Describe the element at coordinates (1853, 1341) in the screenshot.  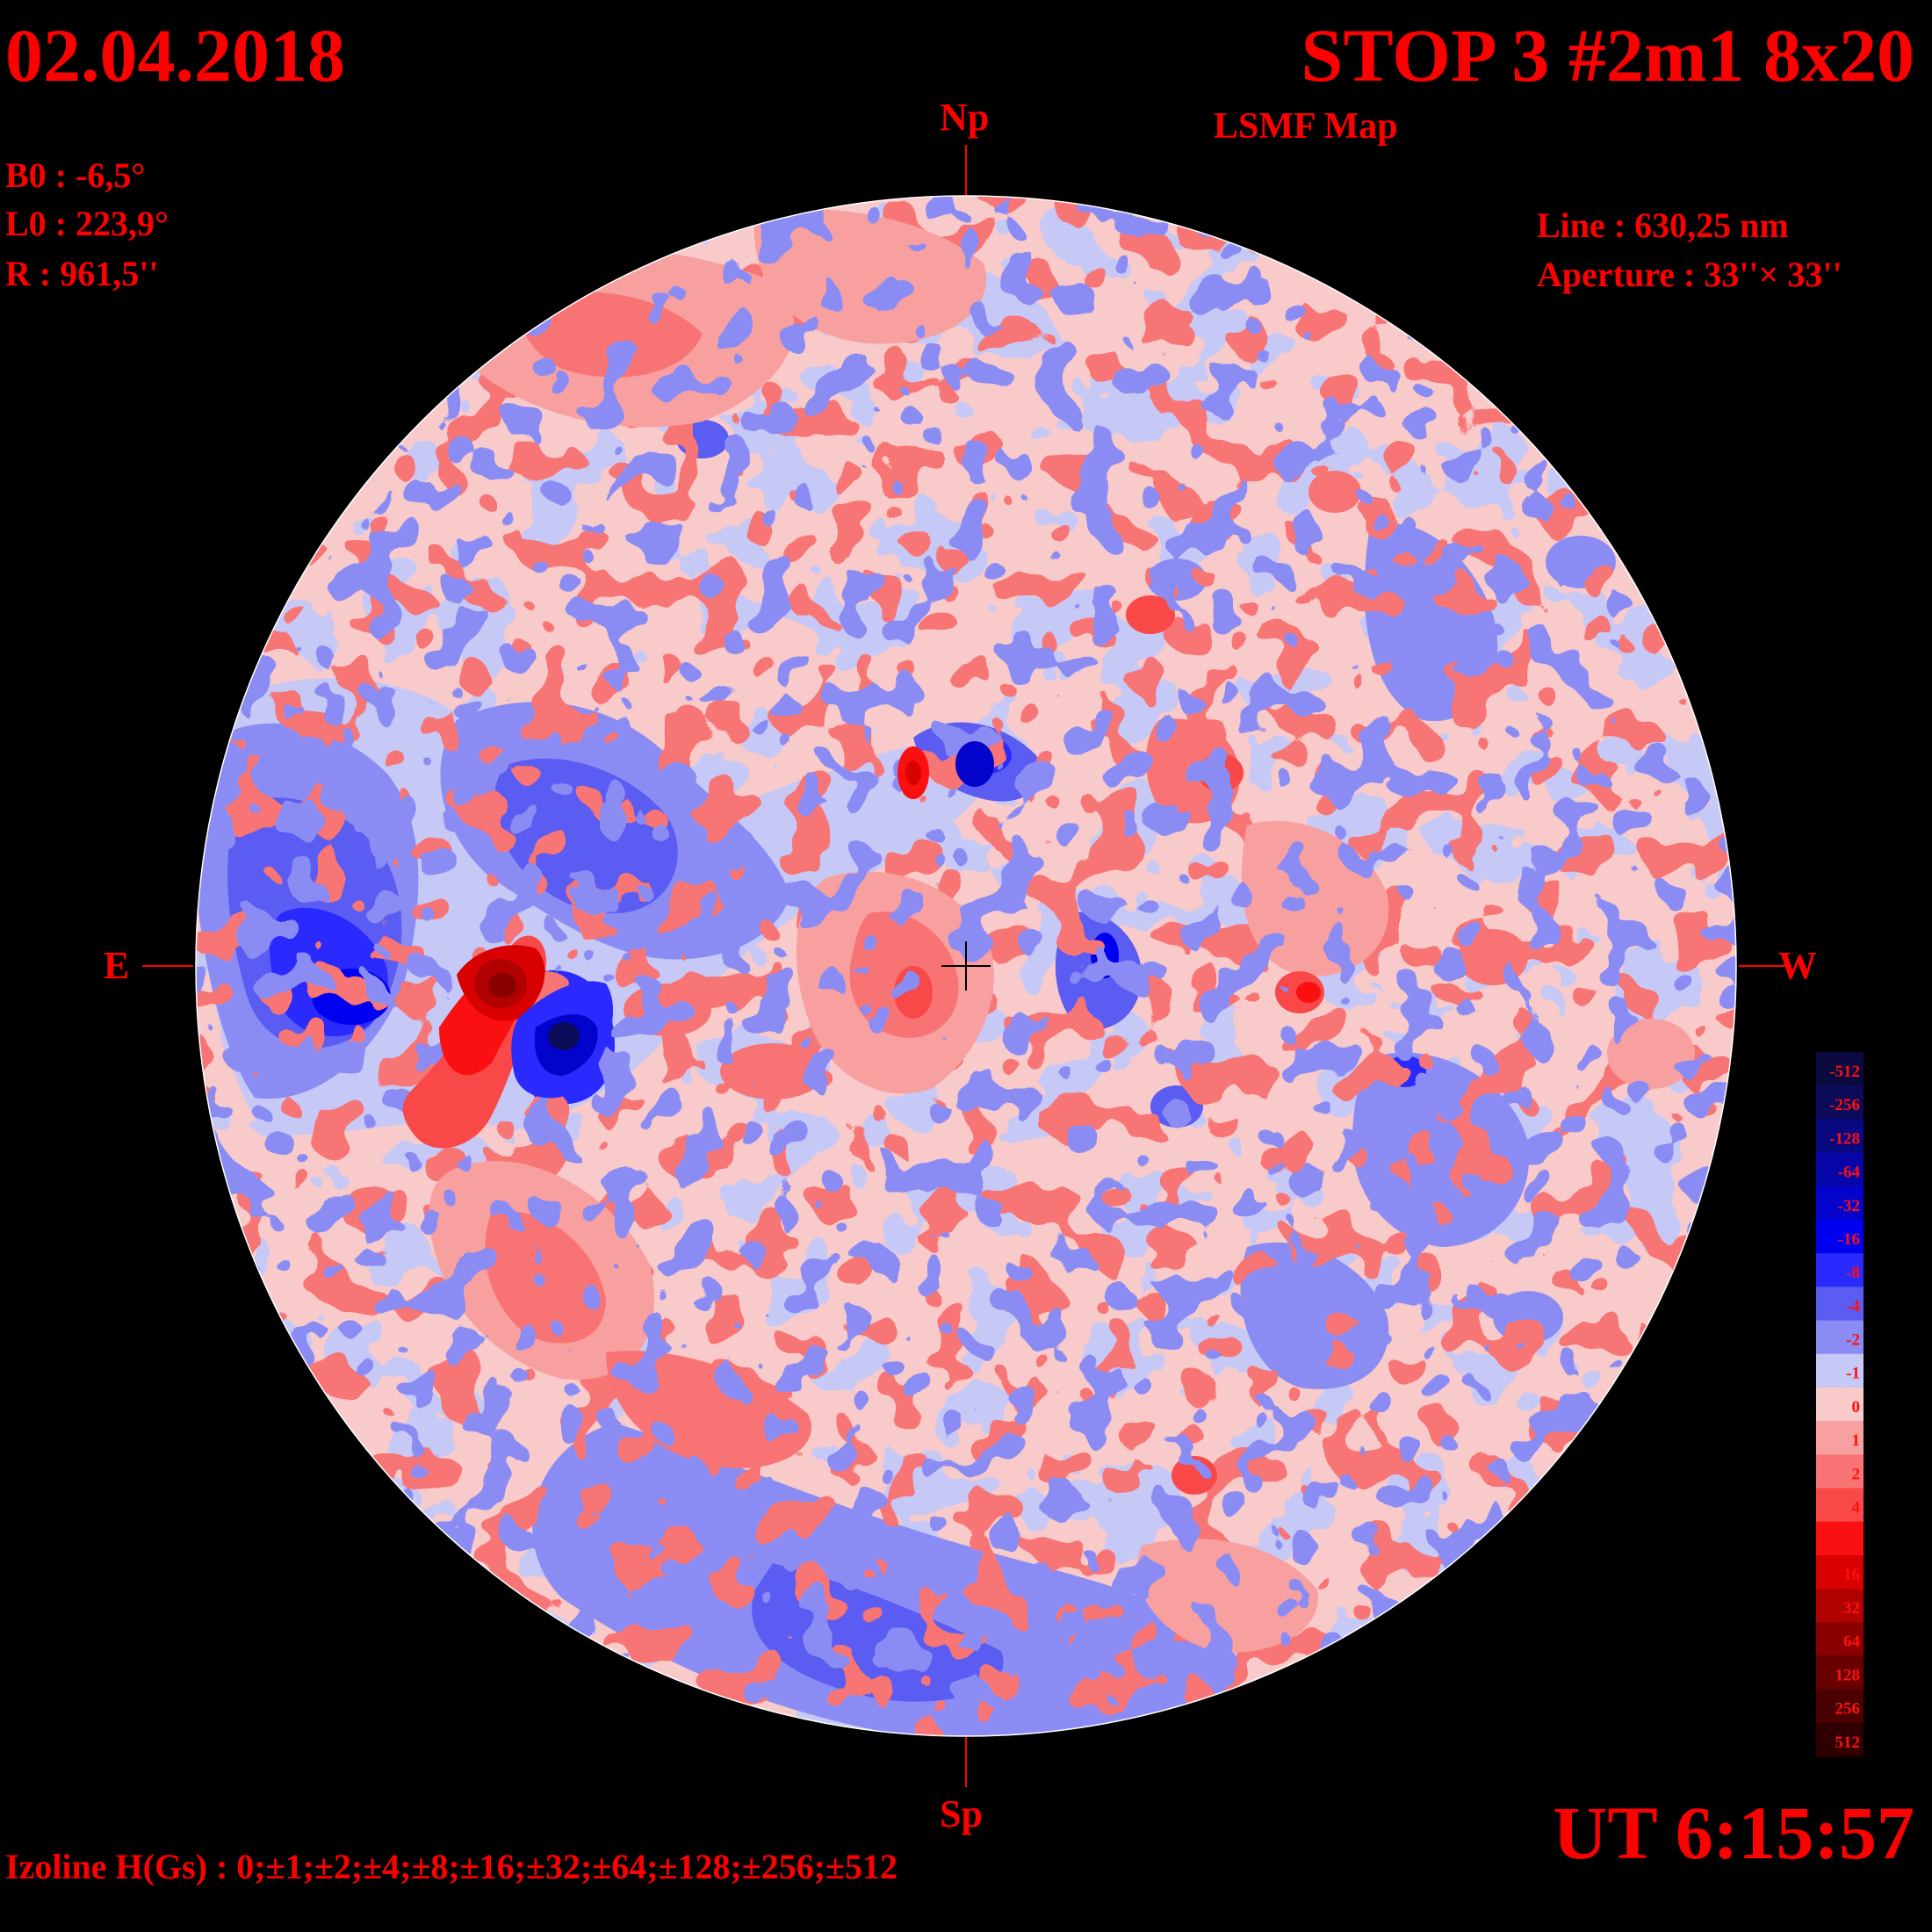
I see `colorbar-label: -2` at that location.